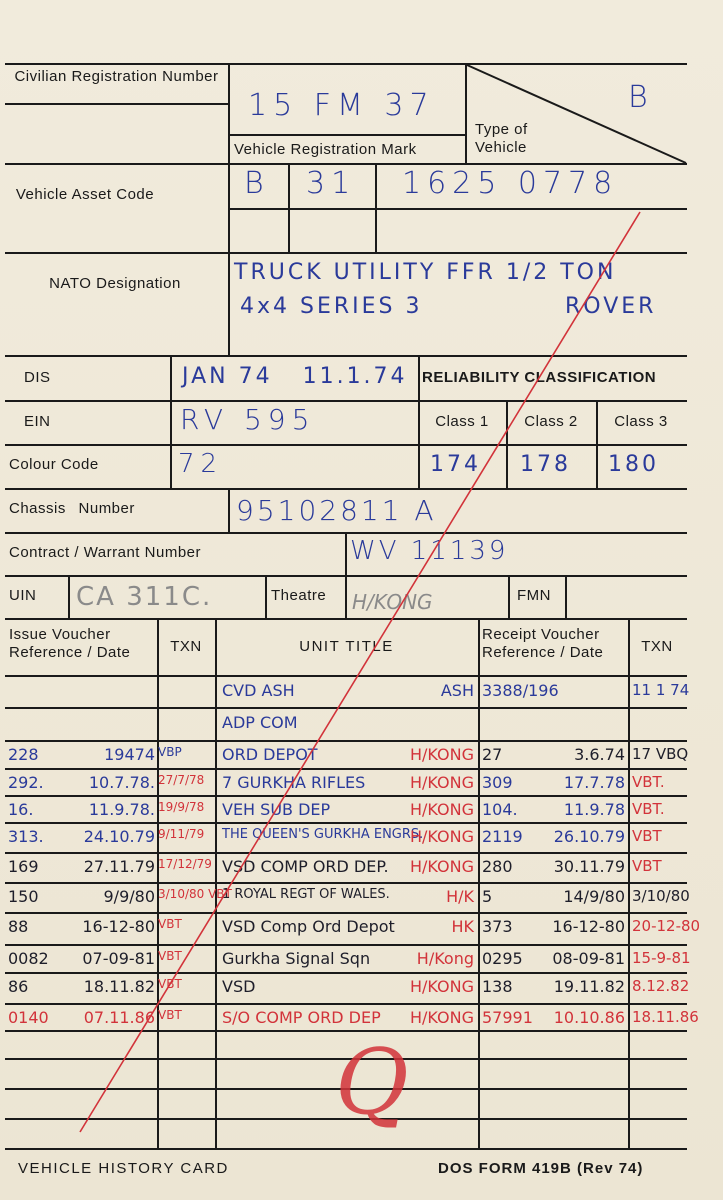 The height and width of the screenshot is (1200, 723). Describe the element at coordinates (23, 754) in the screenshot. I see `cell-iv-ref: 228` at that location.